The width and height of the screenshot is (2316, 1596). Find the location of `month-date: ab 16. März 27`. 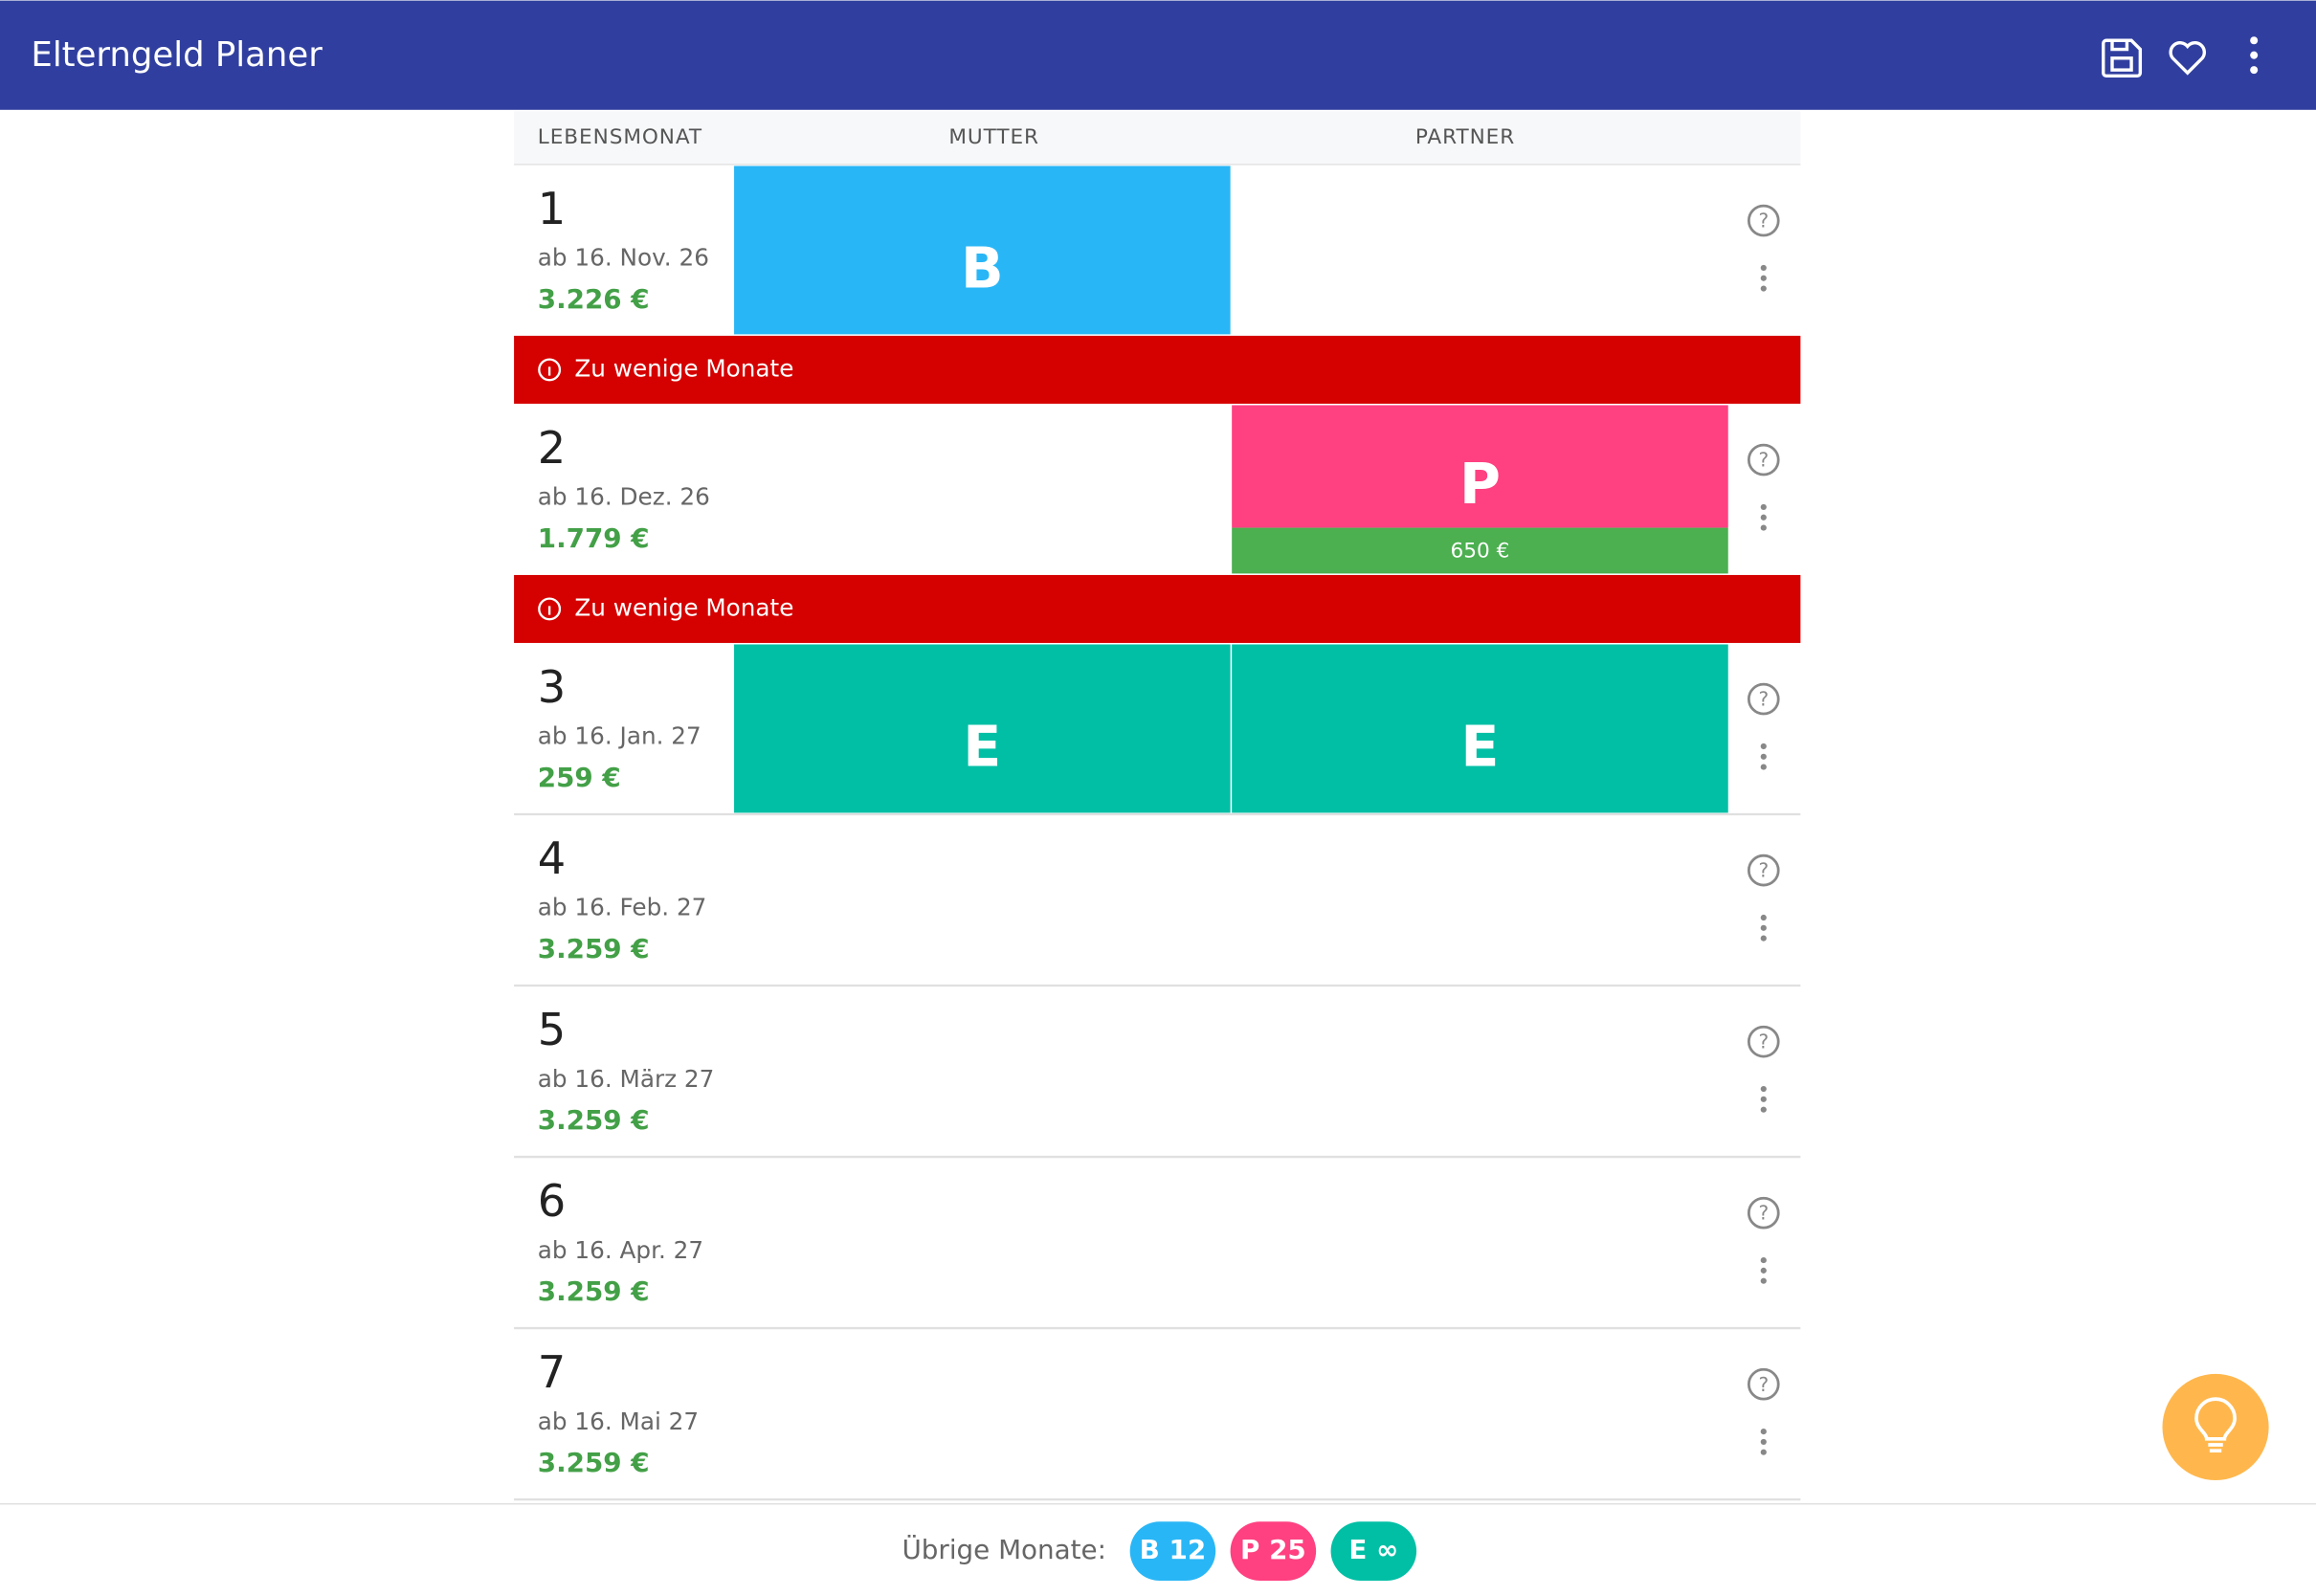

month-date: ab 16. März 27 is located at coordinates (627, 1079).